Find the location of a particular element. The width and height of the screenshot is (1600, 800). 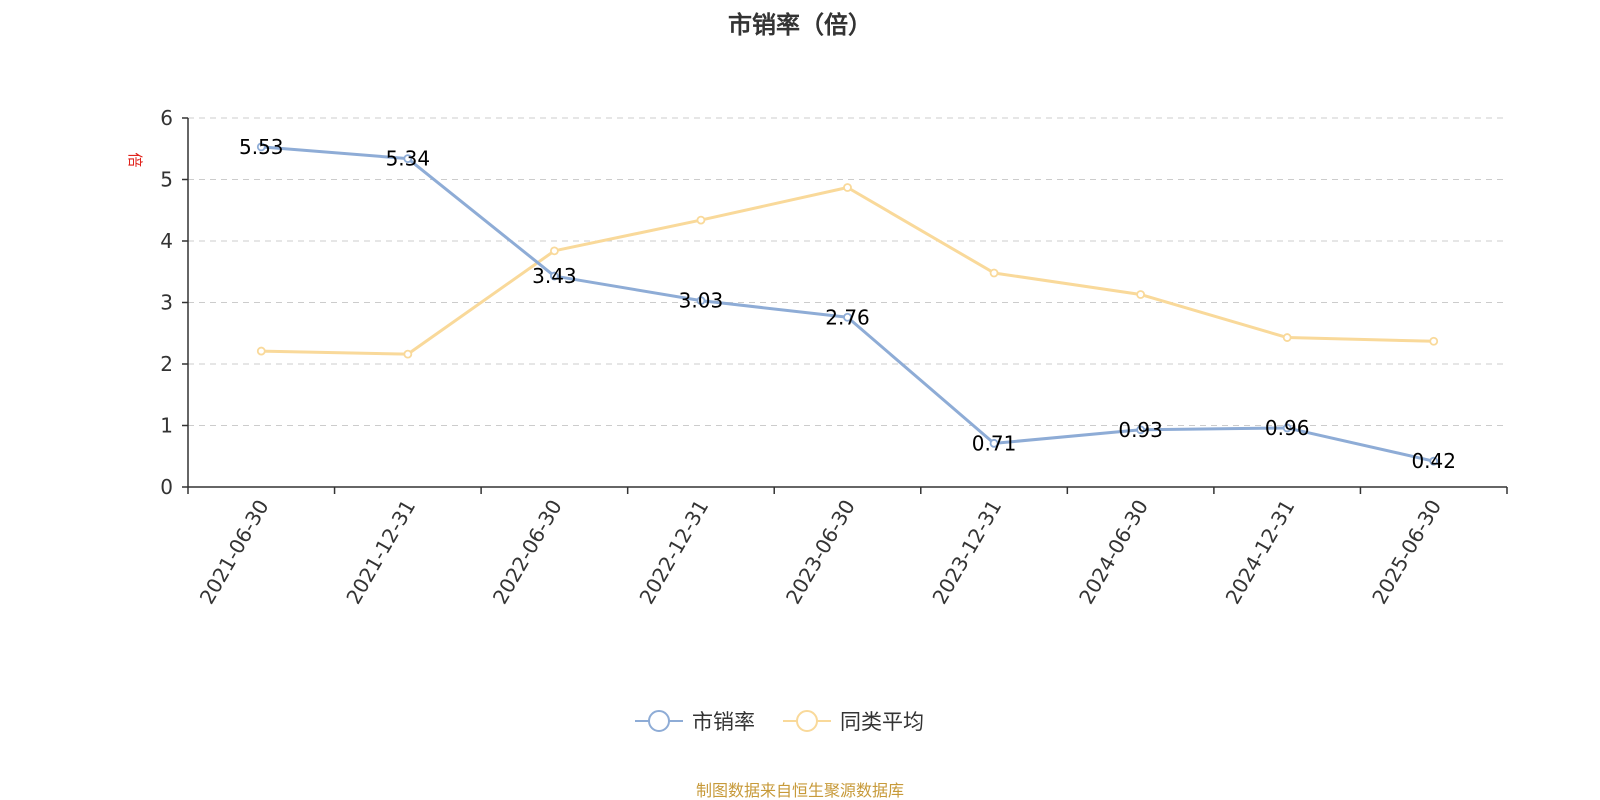

source-note: 制图数据来自恒生聚源数据库 is located at coordinates (800, 790).